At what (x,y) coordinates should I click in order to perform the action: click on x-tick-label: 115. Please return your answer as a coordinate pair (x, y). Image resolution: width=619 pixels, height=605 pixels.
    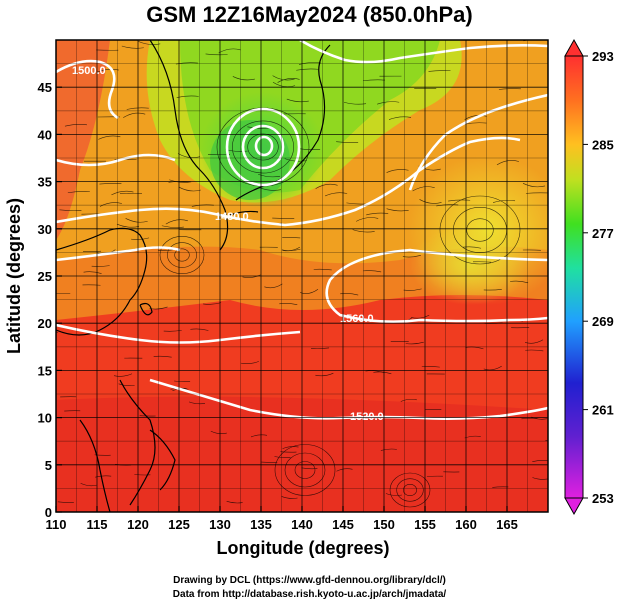
    Looking at the image, I should click on (97, 524).